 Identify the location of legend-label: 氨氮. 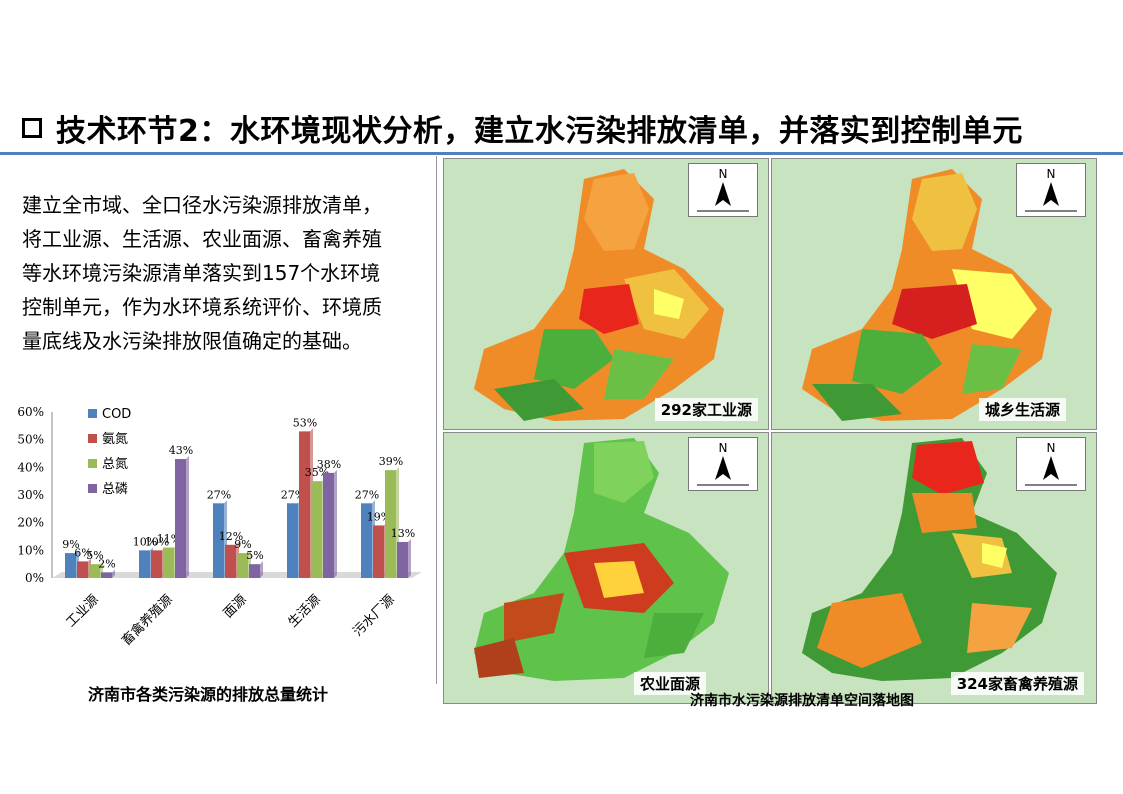
(115, 439).